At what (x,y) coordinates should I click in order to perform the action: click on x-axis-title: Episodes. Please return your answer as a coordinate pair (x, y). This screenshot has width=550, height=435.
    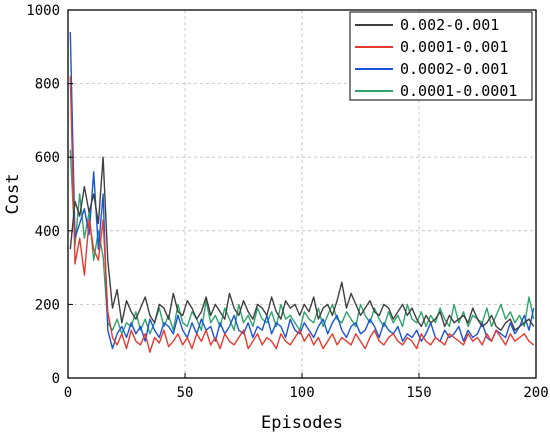
    Looking at the image, I should click on (302, 423).